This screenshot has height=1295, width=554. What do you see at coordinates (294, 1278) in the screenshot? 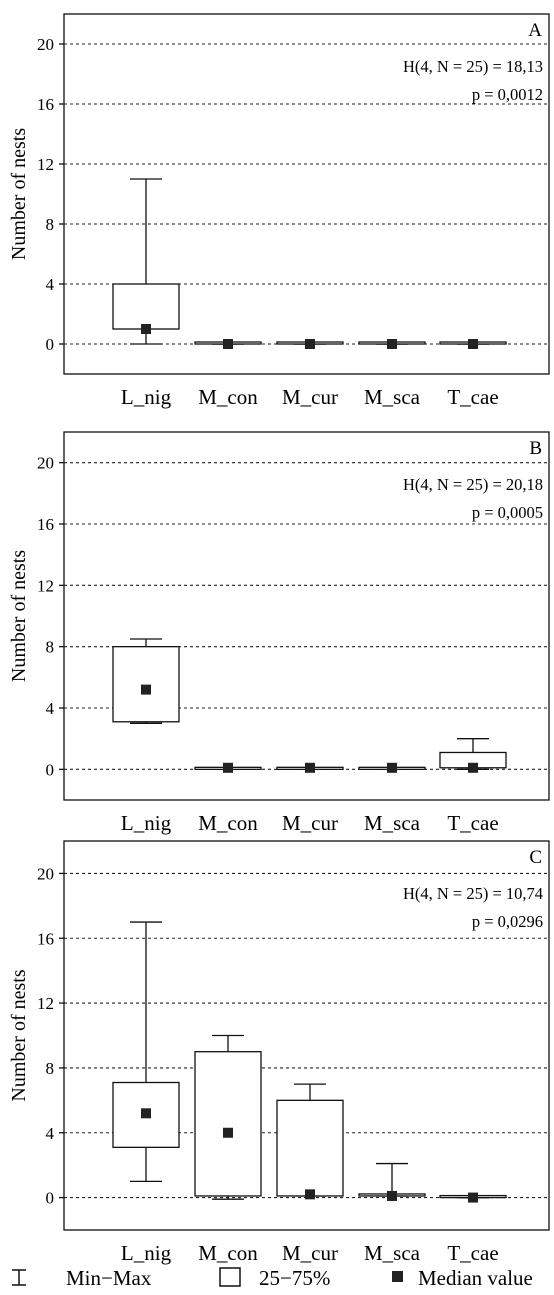
I see `range-legend-label: 25−75%` at bounding box center [294, 1278].